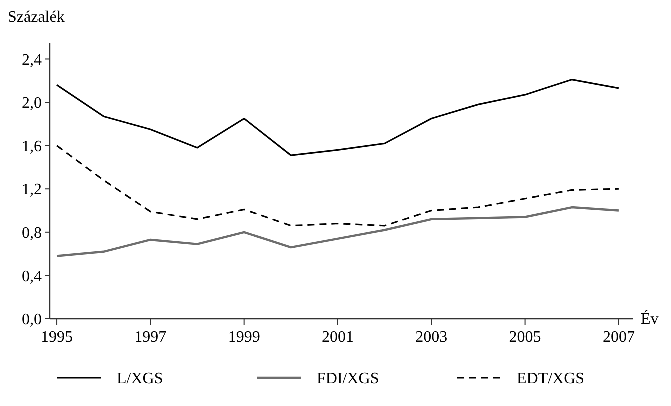 The width and height of the screenshot is (671, 406). I want to click on x-tick-label: 2005, so click(525, 337).